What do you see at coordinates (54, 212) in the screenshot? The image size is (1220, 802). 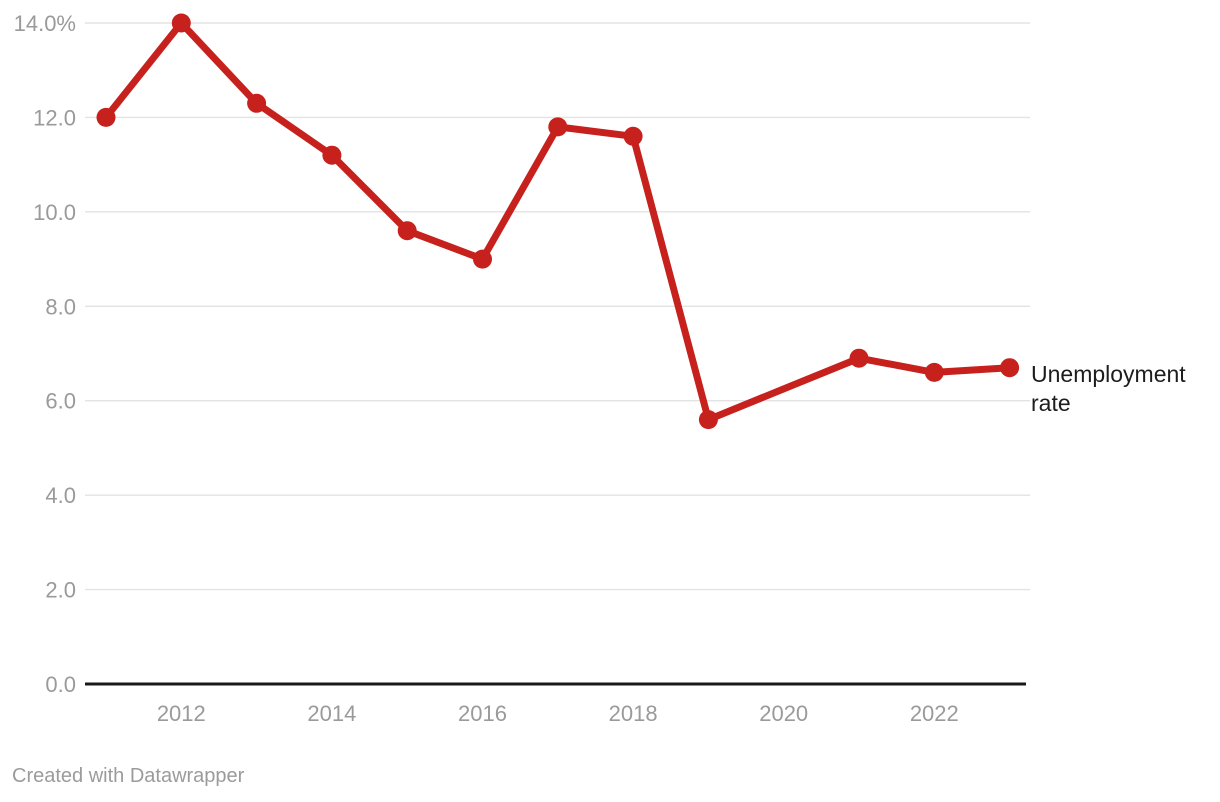 I see `y-tick-label: 10.0` at bounding box center [54, 212].